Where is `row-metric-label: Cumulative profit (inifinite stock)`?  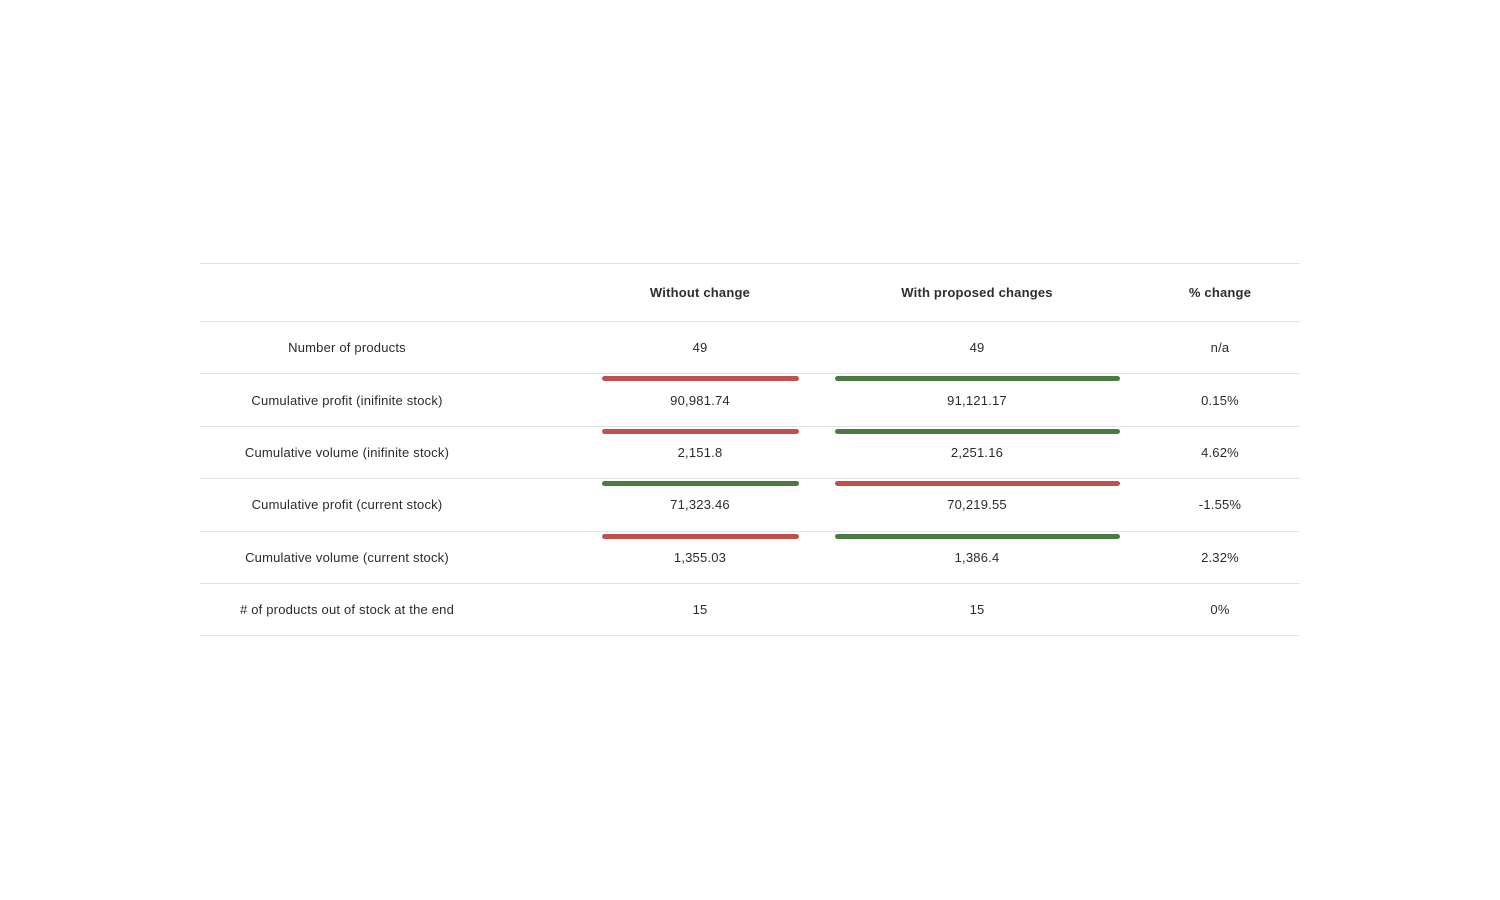 row-metric-label: Cumulative profit (inifinite stock) is located at coordinates (347, 400).